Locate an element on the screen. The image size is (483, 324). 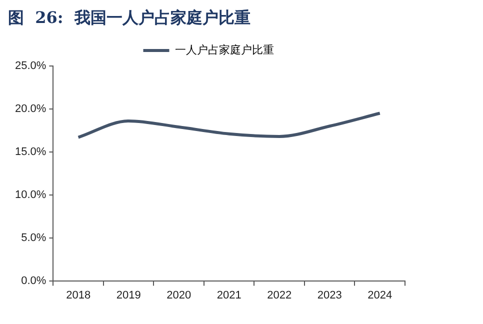
y-tick-label: 5.0% is located at coordinates (33, 238).